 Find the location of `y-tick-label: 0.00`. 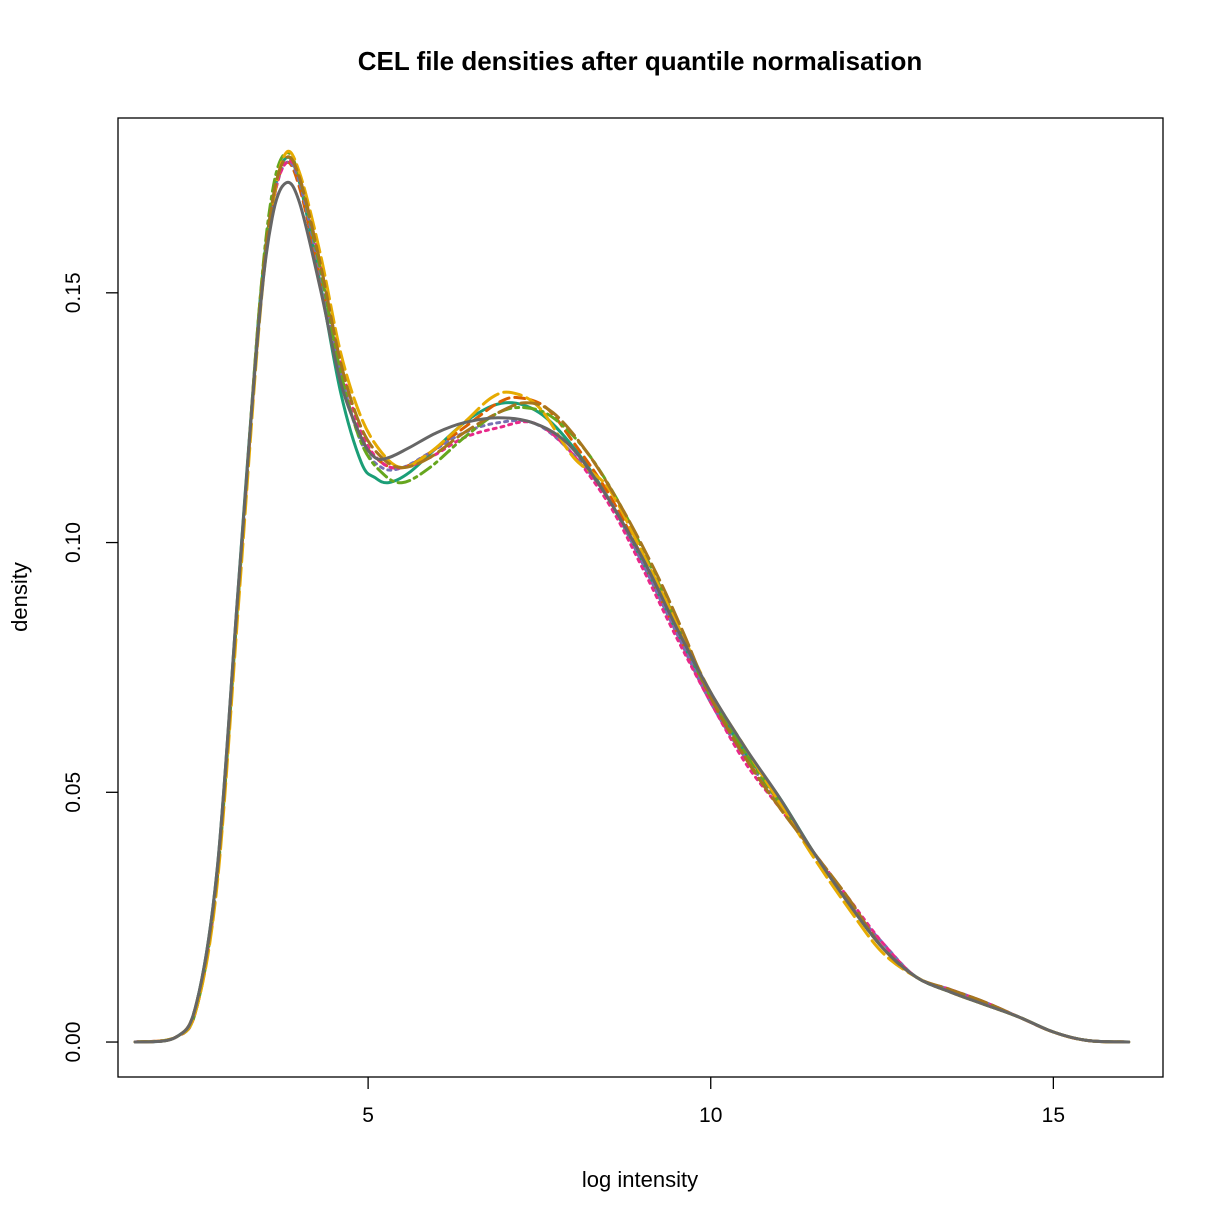

y-tick-label: 0.00 is located at coordinates (73, 1042).